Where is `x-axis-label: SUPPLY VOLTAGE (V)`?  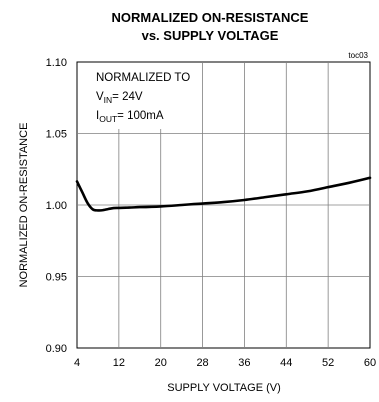 x-axis-label: SUPPLY VOLTAGE (V) is located at coordinates (224, 388).